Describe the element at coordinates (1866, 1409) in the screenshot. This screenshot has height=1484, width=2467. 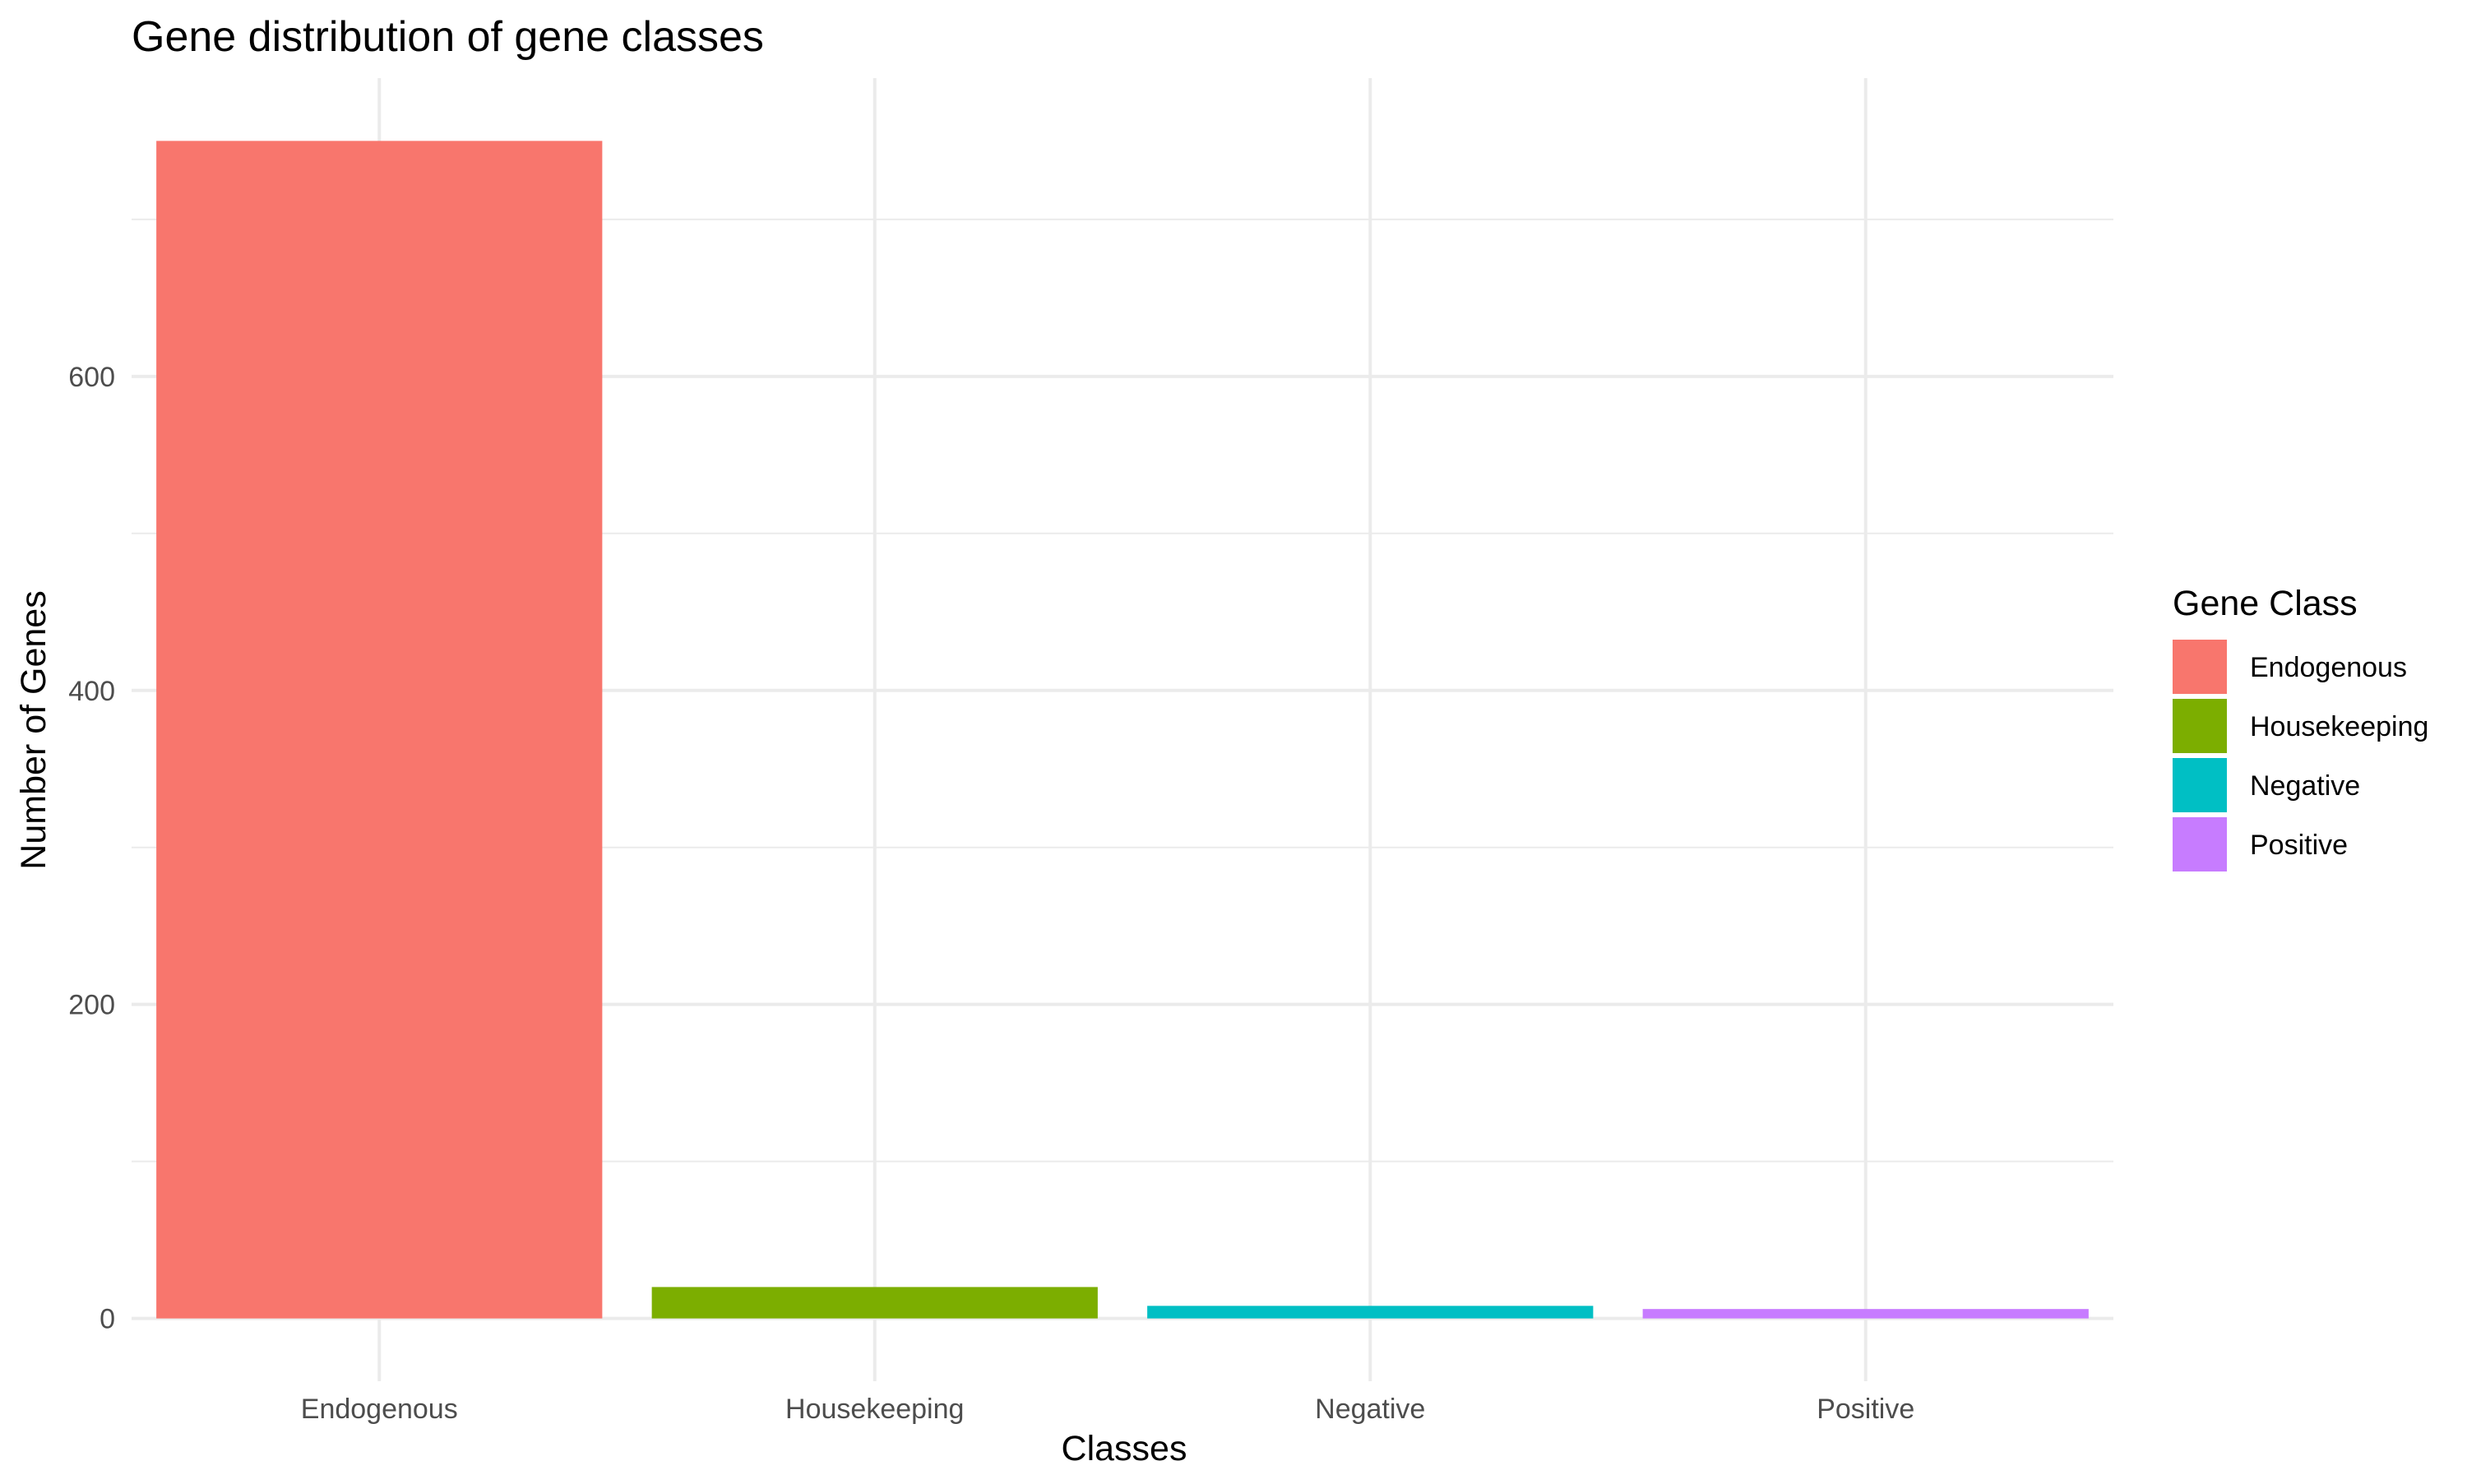
I see `x-tick-label-positive: Positive` at that location.